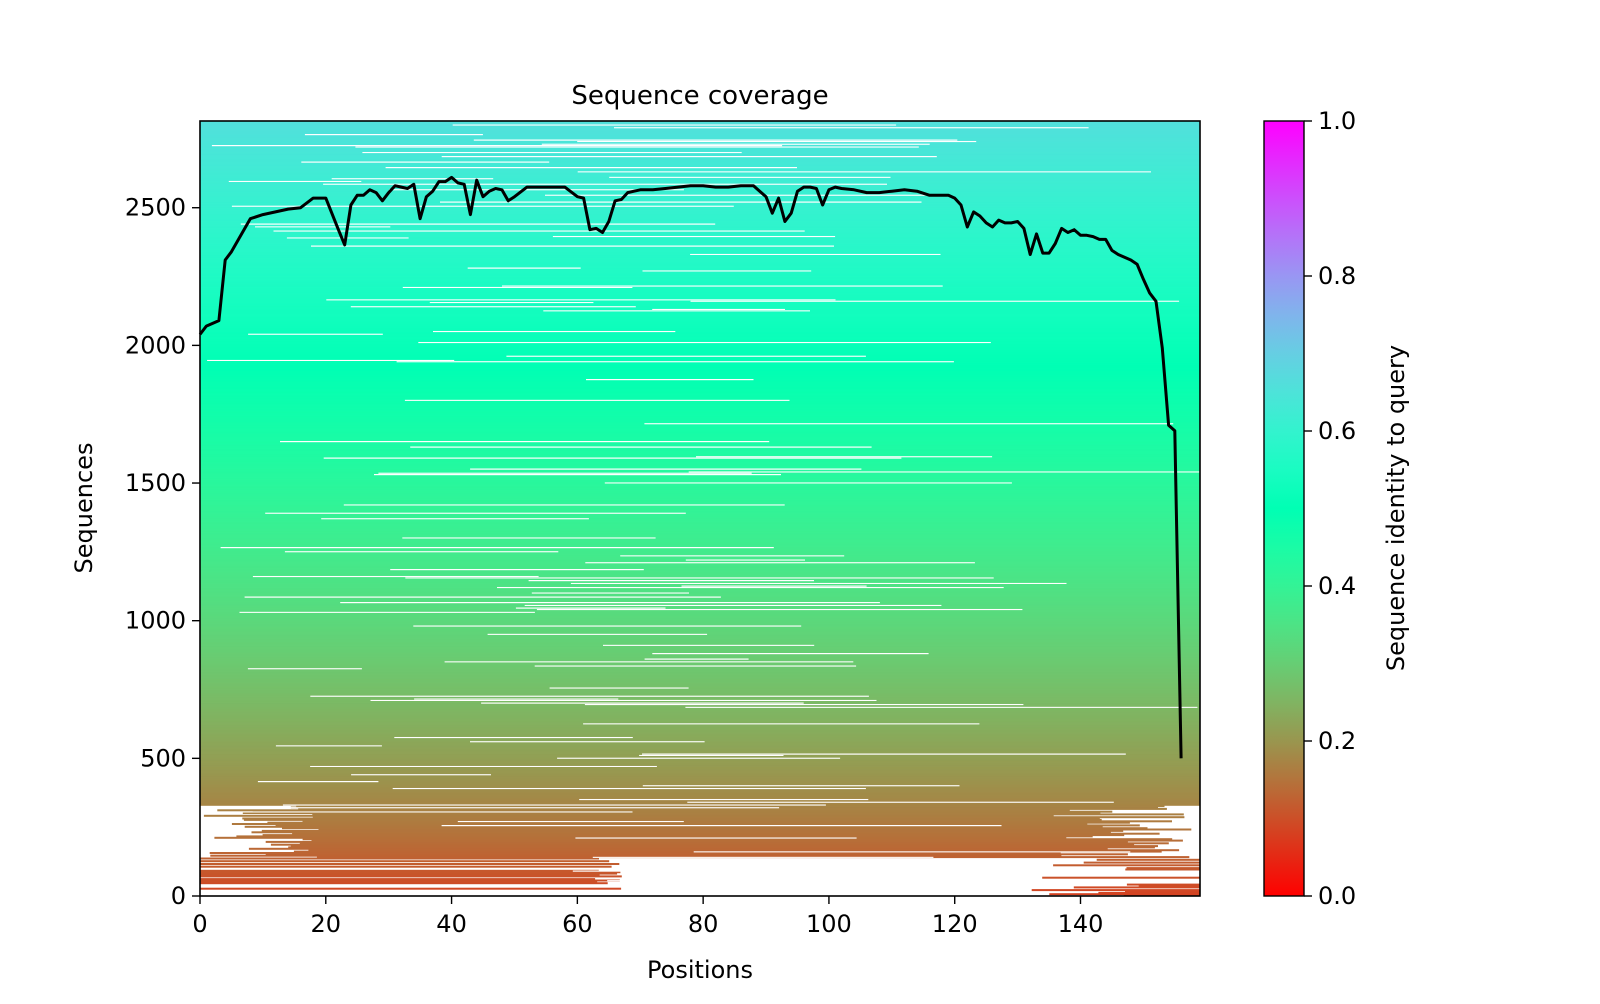 This screenshot has height=1004, width=1600. I want to click on colorbar-tick-label: 0.4, so click(1337, 586).